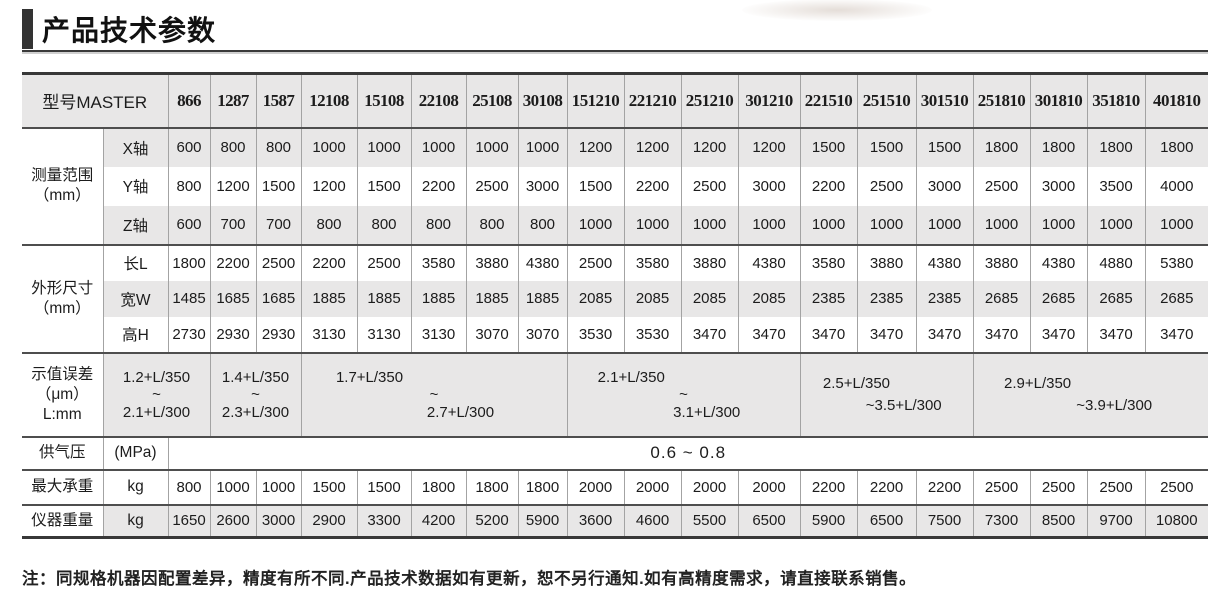  Describe the element at coordinates (542, 520) in the screenshot. I see `spec-cell: 5900` at that location.